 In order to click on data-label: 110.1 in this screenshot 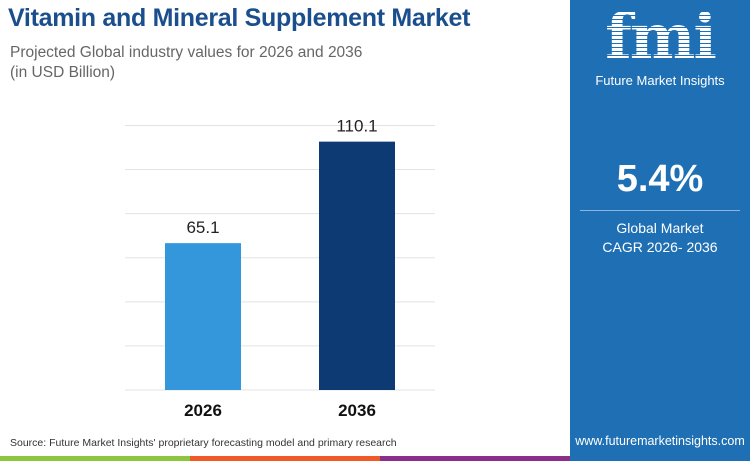, I will do `click(356, 126)`.